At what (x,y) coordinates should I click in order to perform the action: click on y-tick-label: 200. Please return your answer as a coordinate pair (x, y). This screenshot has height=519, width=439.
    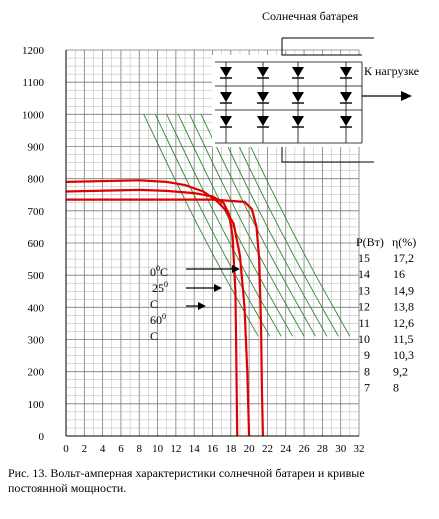
    Looking at the image, I should click on (36, 373).